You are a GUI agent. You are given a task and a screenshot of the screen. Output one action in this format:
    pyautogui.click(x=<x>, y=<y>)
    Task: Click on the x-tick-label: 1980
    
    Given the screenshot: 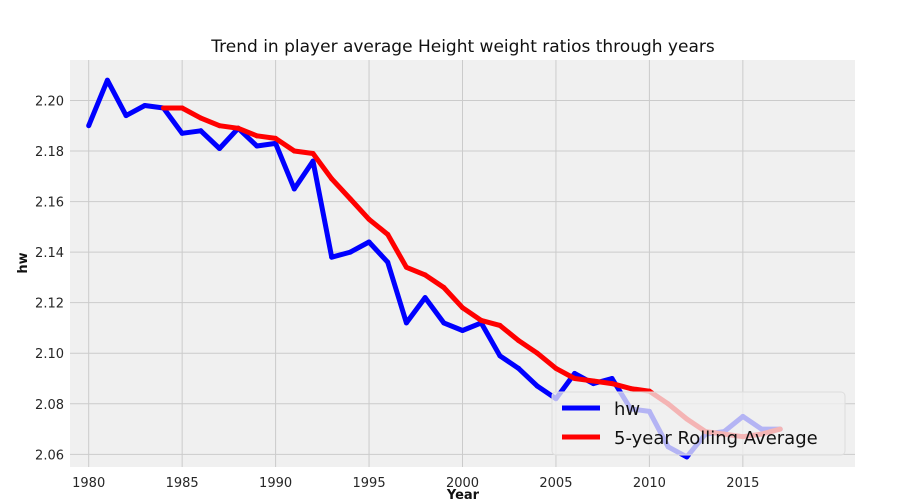 What is the action you would take?
    pyautogui.click(x=88, y=483)
    